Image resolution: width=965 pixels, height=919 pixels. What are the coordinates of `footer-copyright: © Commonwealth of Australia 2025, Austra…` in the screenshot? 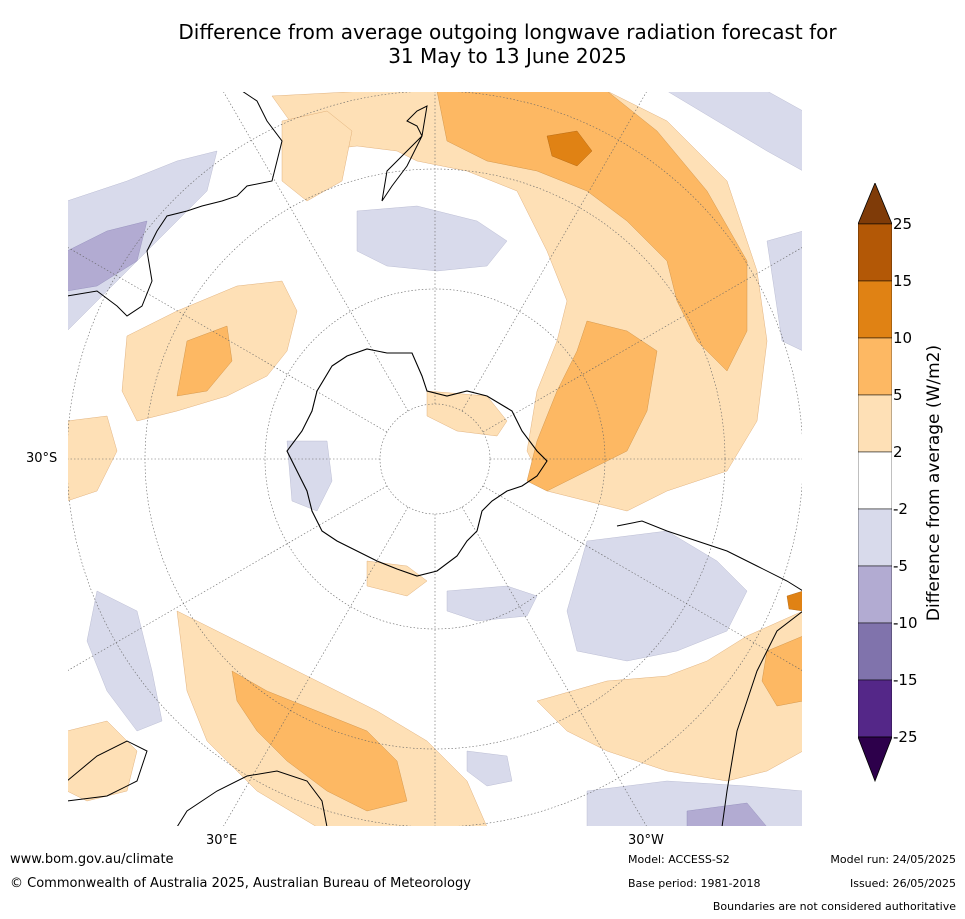 It's located at (240, 883).